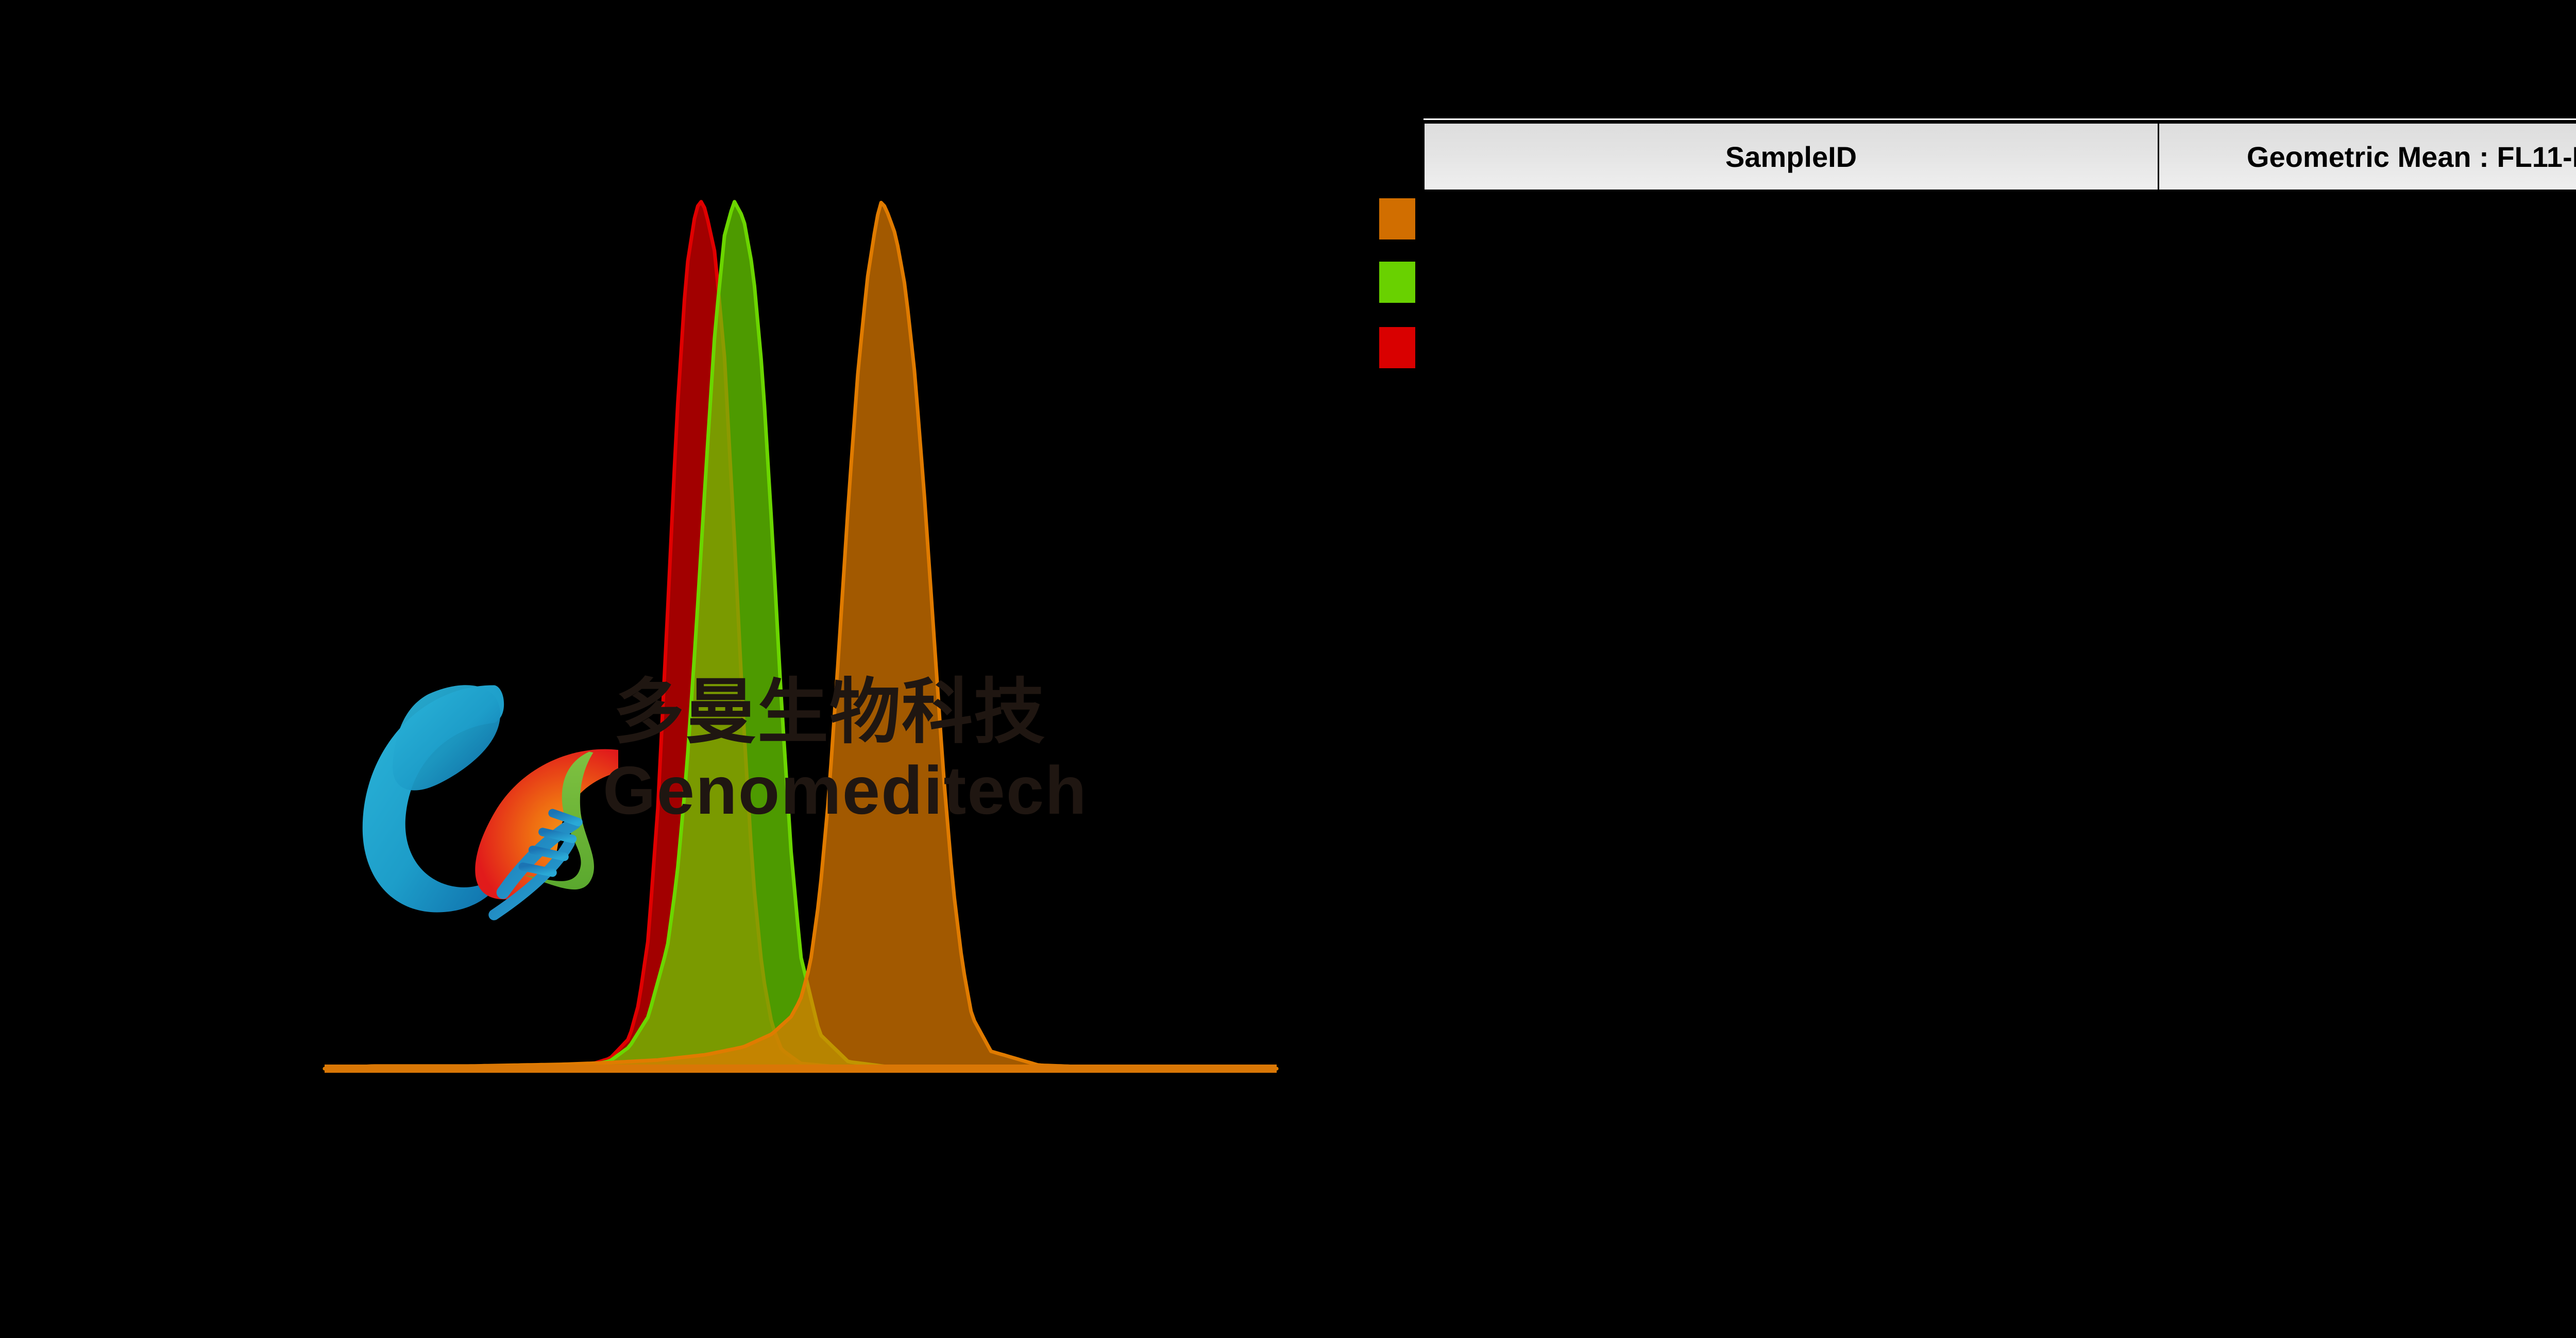  I want to click on stats-table-header: SampleID Geometric Mean : FL11-H, so click(1999, 154).